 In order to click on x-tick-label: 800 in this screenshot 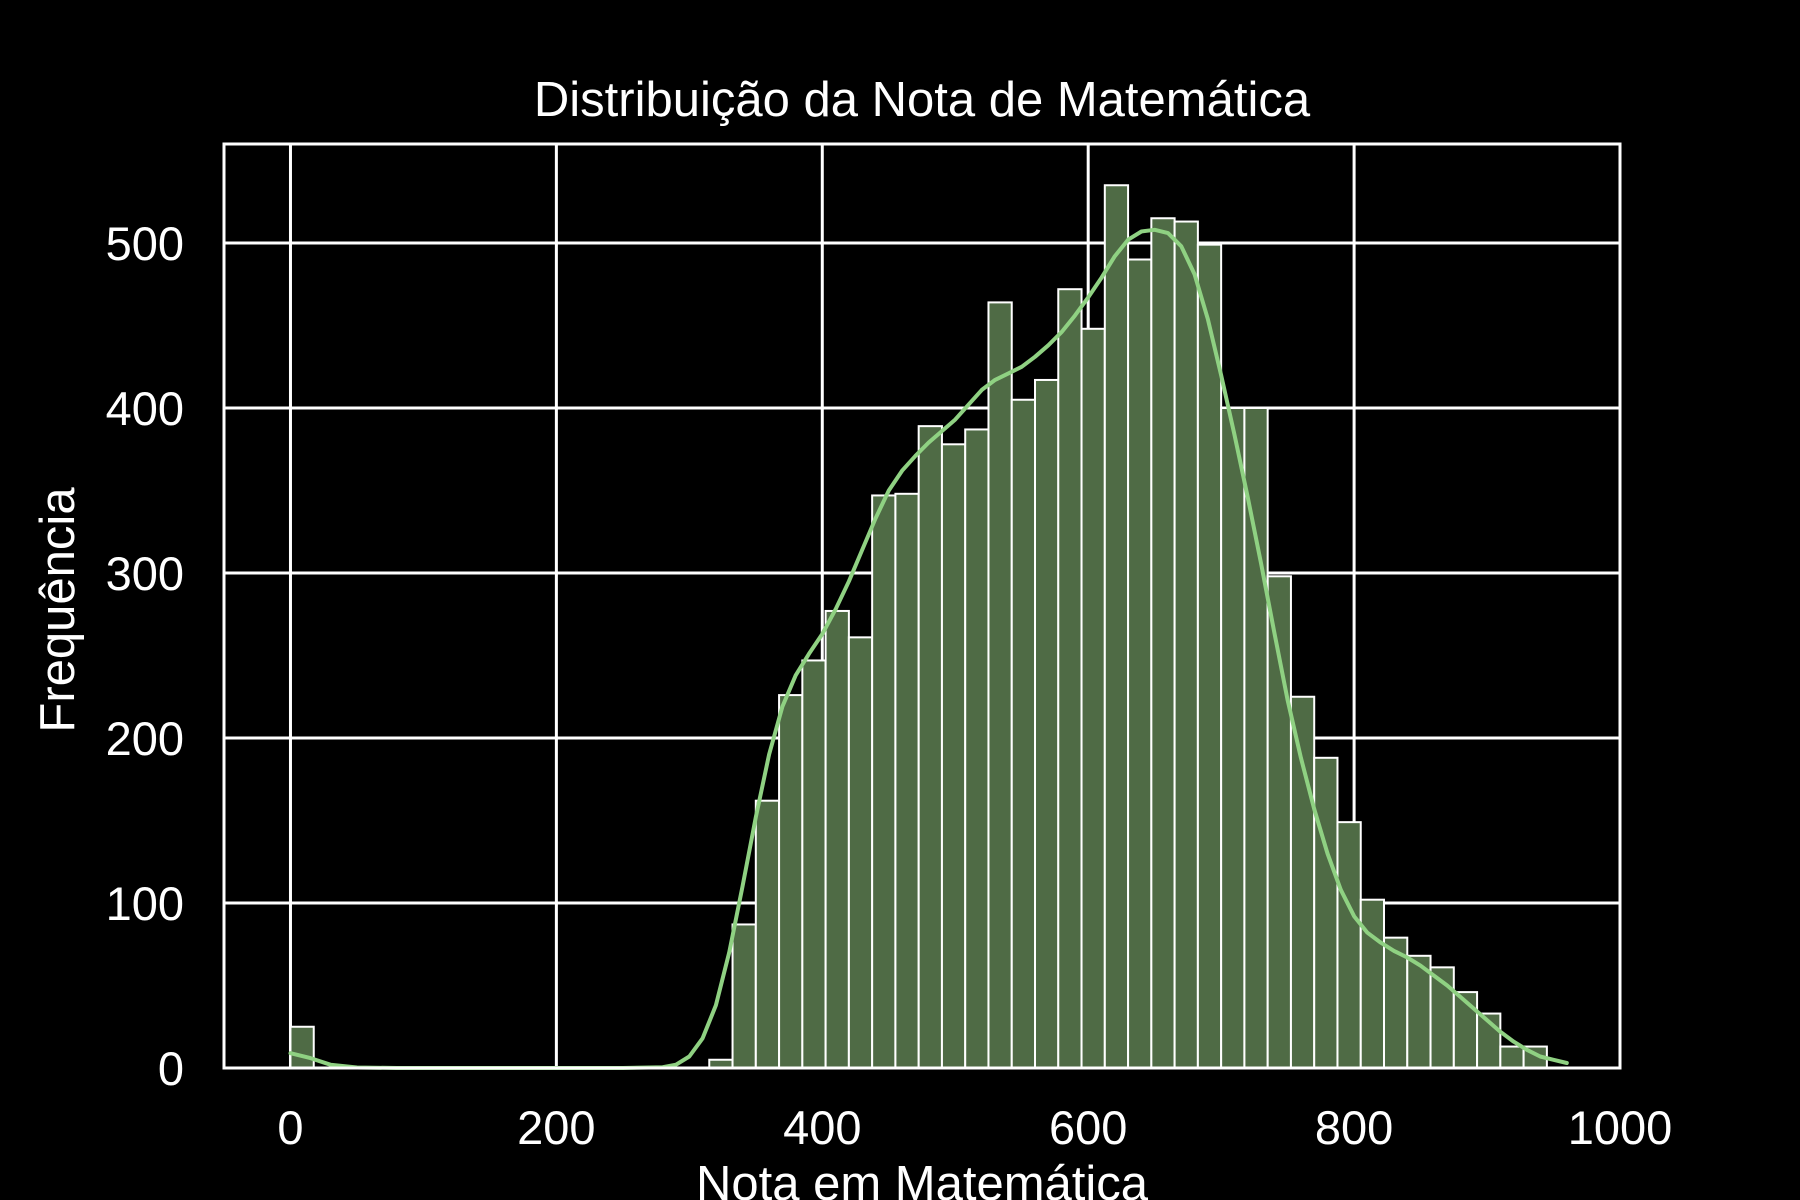, I will do `click(1354, 1127)`.